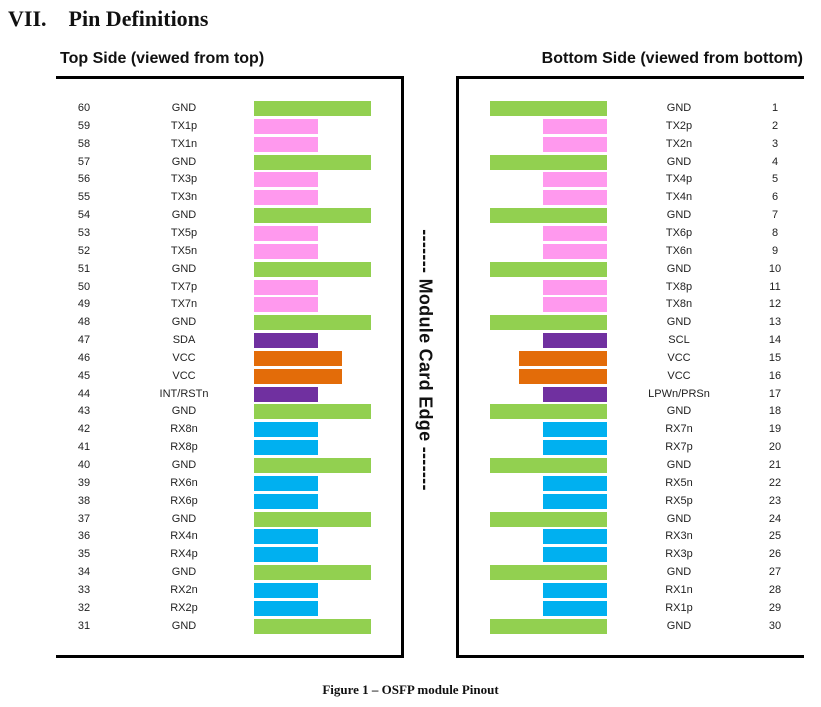  What do you see at coordinates (775, 554) in the screenshot?
I see `pin-number: 26` at bounding box center [775, 554].